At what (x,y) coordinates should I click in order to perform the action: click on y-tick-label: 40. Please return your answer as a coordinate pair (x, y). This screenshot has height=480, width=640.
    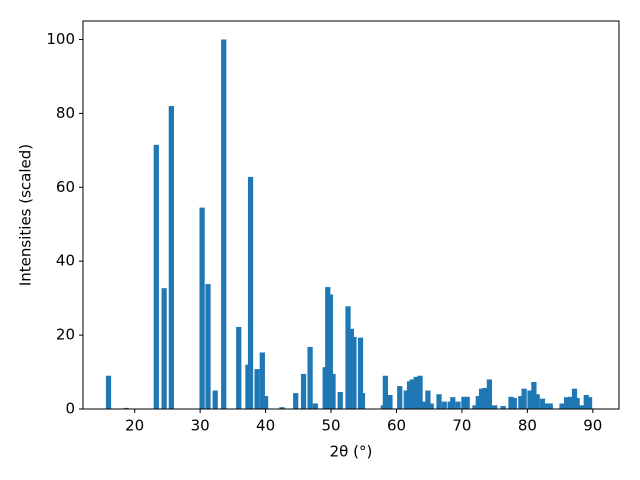
    Looking at the image, I should click on (65, 261).